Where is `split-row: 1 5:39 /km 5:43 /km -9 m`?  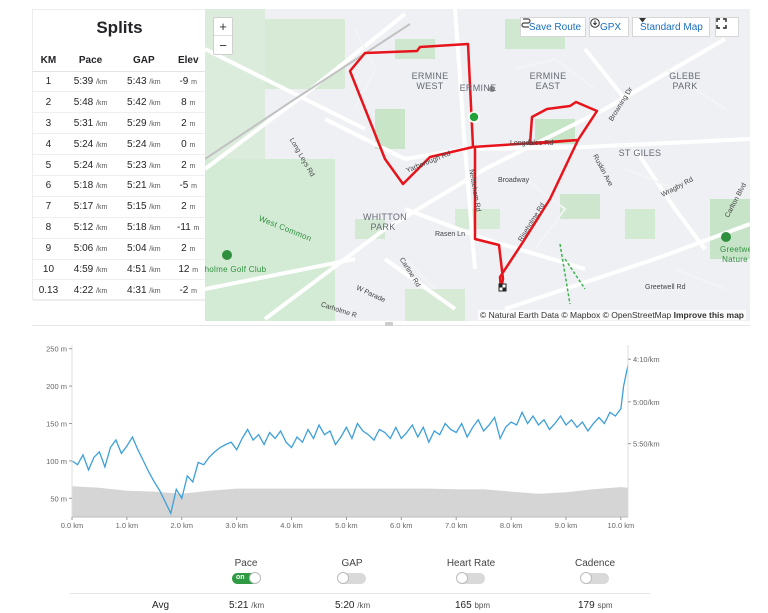
split-row: 1 5:39 /km 5:43 /km -9 m is located at coordinates (119, 82).